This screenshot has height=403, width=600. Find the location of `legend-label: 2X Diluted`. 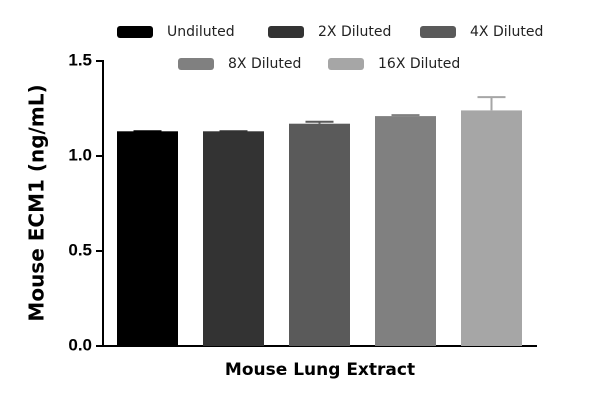

legend-label: 2X Diluted is located at coordinates (354, 32).